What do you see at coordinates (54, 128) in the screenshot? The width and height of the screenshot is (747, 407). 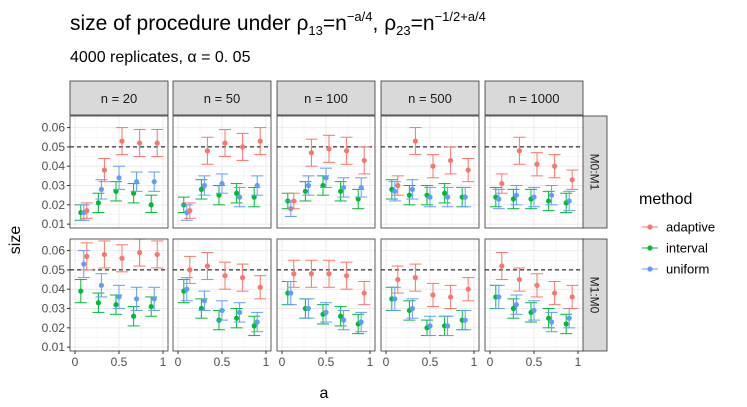 I see `y-tick-label: 0.06` at bounding box center [54, 128].